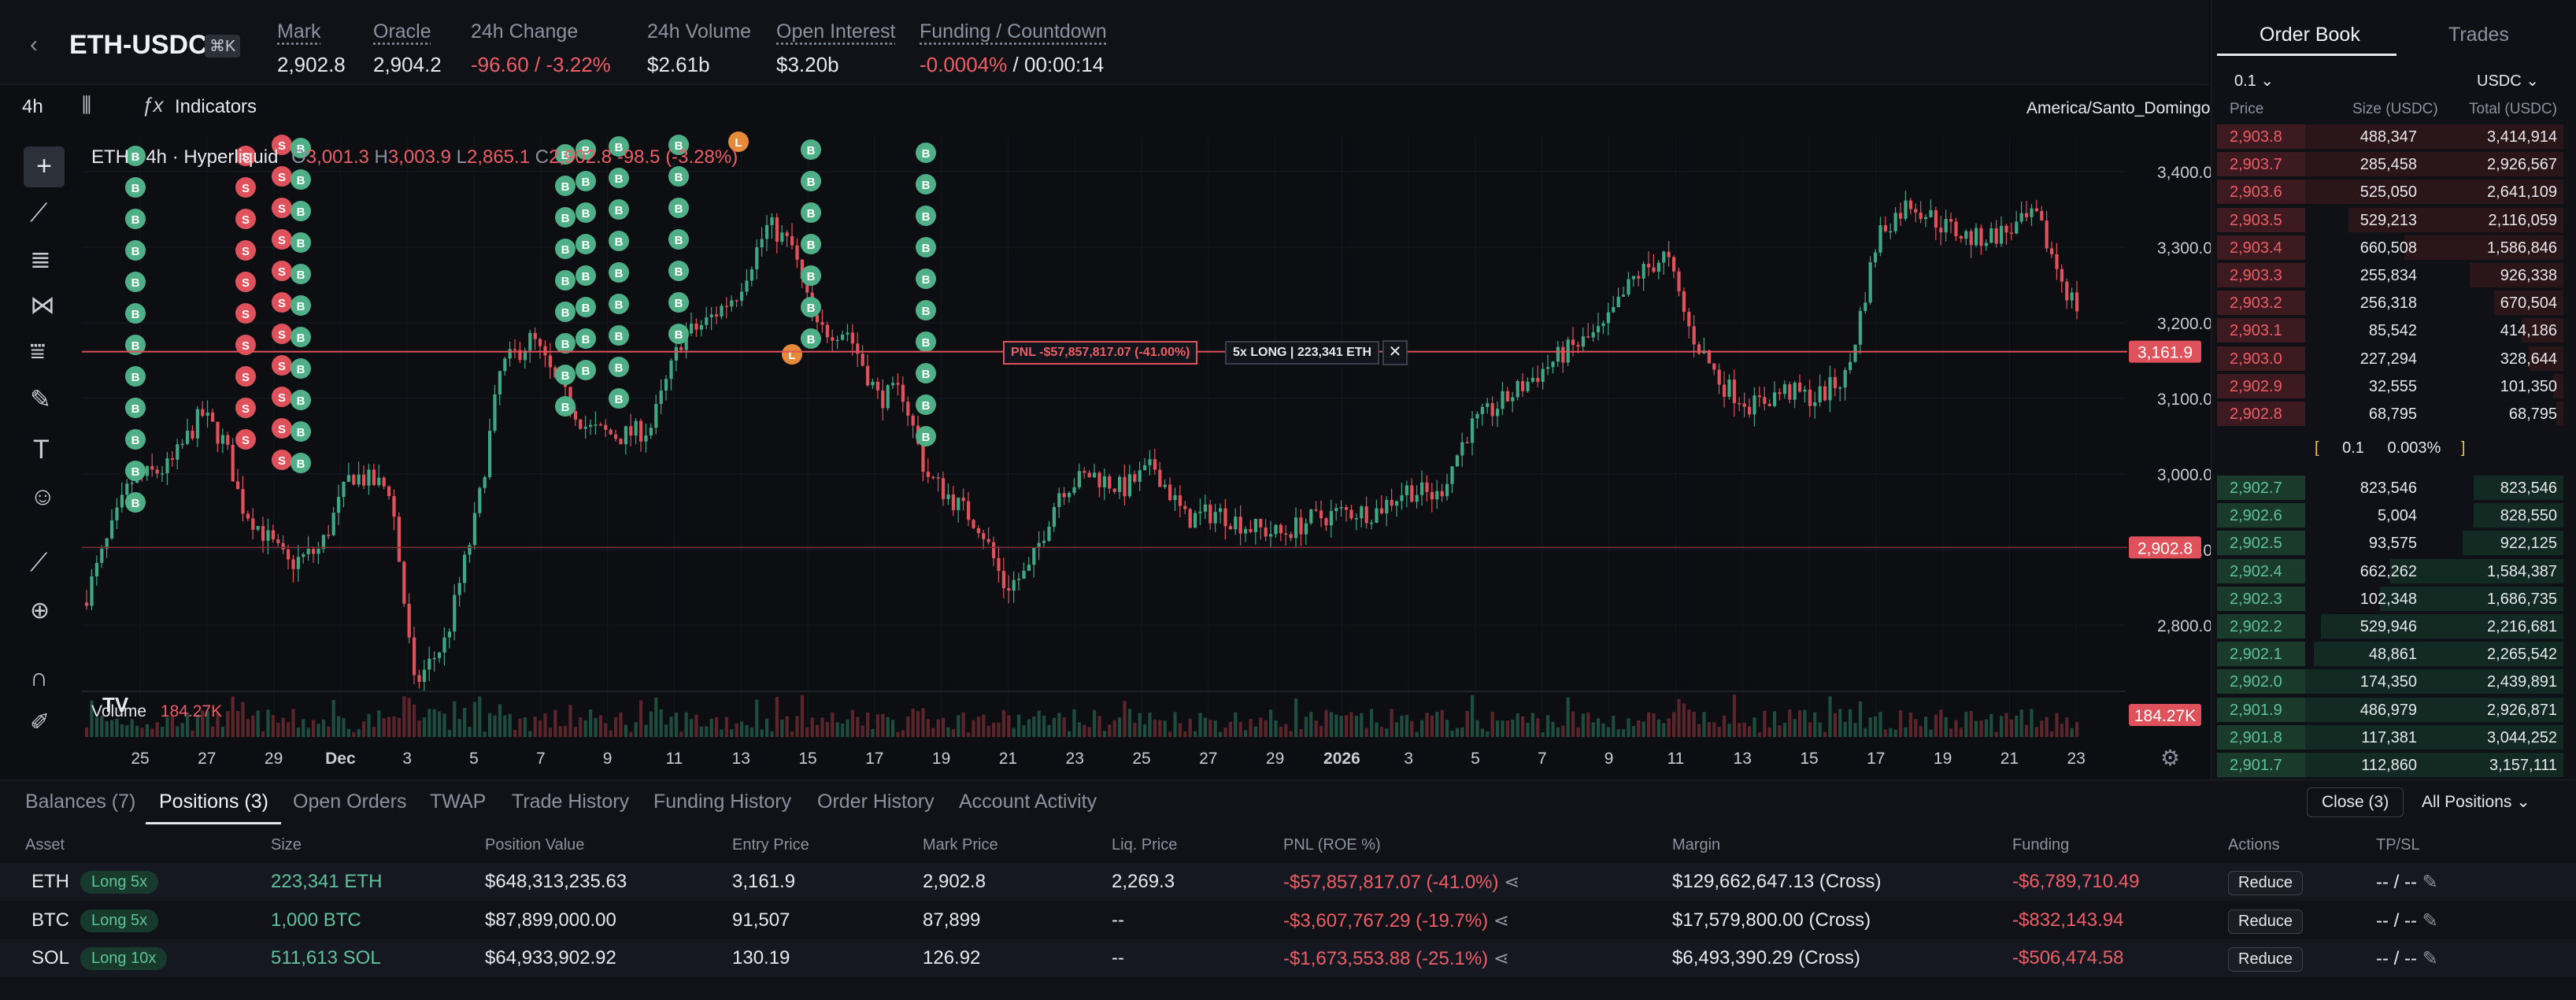 Image resolution: width=2576 pixels, height=1000 pixels. I want to click on tab-positions-3: Positions (3), so click(213, 802).